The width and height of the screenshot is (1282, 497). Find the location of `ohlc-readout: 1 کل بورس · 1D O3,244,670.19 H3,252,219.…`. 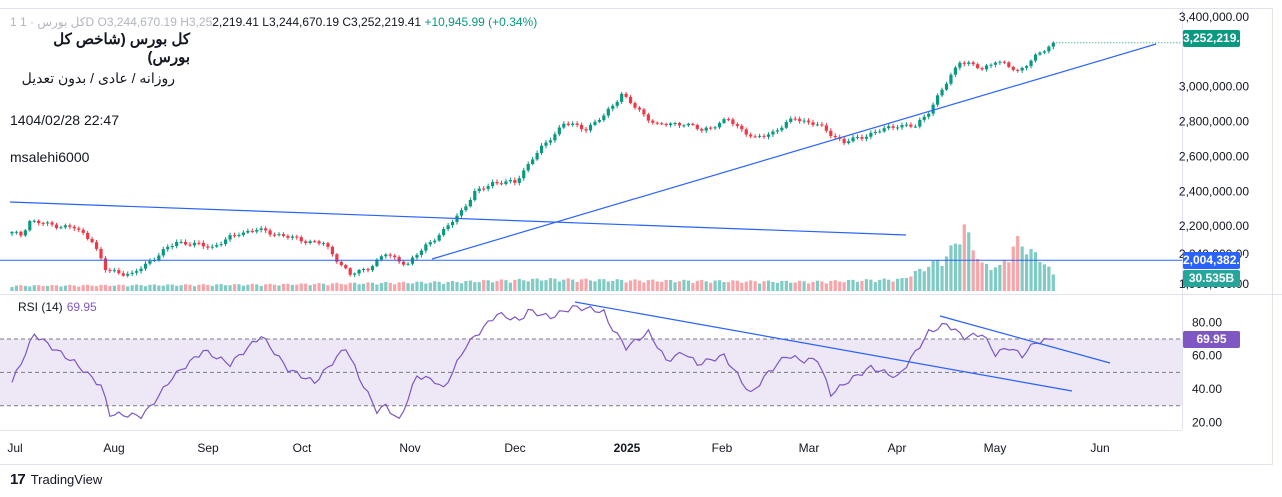

ohlc-readout: 1 کل بورس · 1D O3,244,670.19 H3,252,219.… is located at coordinates (273, 22).